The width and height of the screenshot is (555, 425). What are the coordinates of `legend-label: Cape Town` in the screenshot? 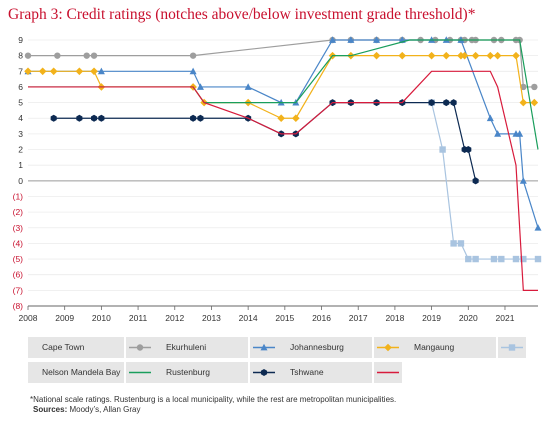 It's located at (63, 347).